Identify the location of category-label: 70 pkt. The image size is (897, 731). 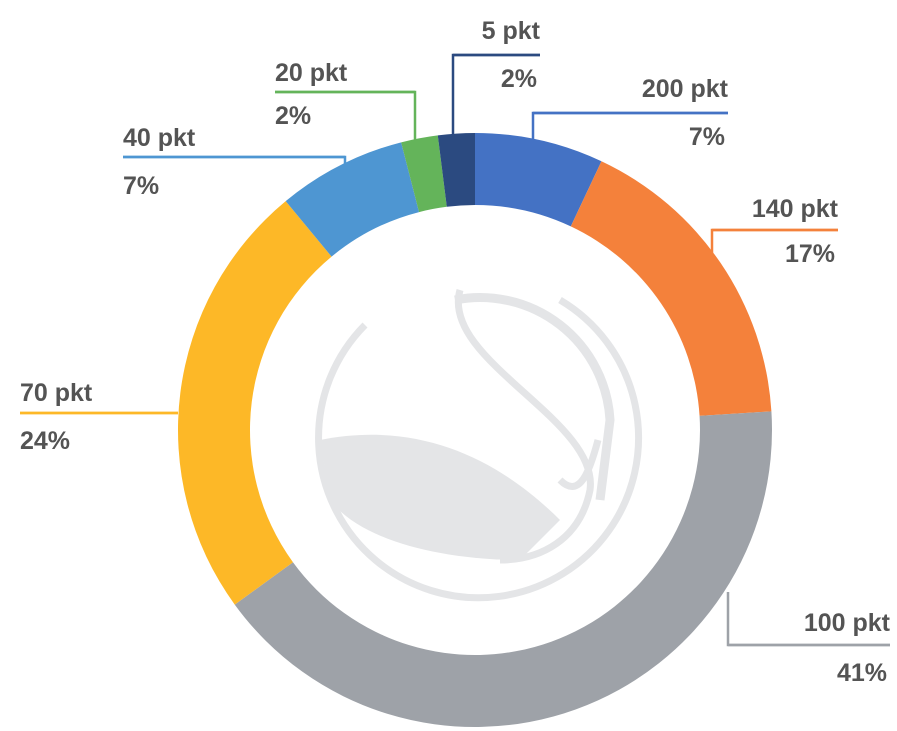
(56, 393).